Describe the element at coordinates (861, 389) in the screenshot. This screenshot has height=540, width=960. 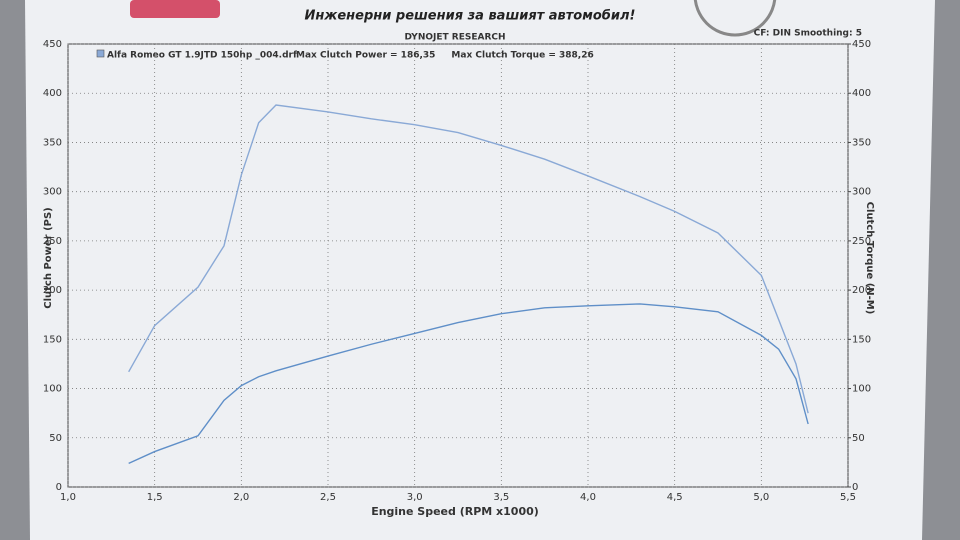
I see `y2-tick-label: 100` at that location.